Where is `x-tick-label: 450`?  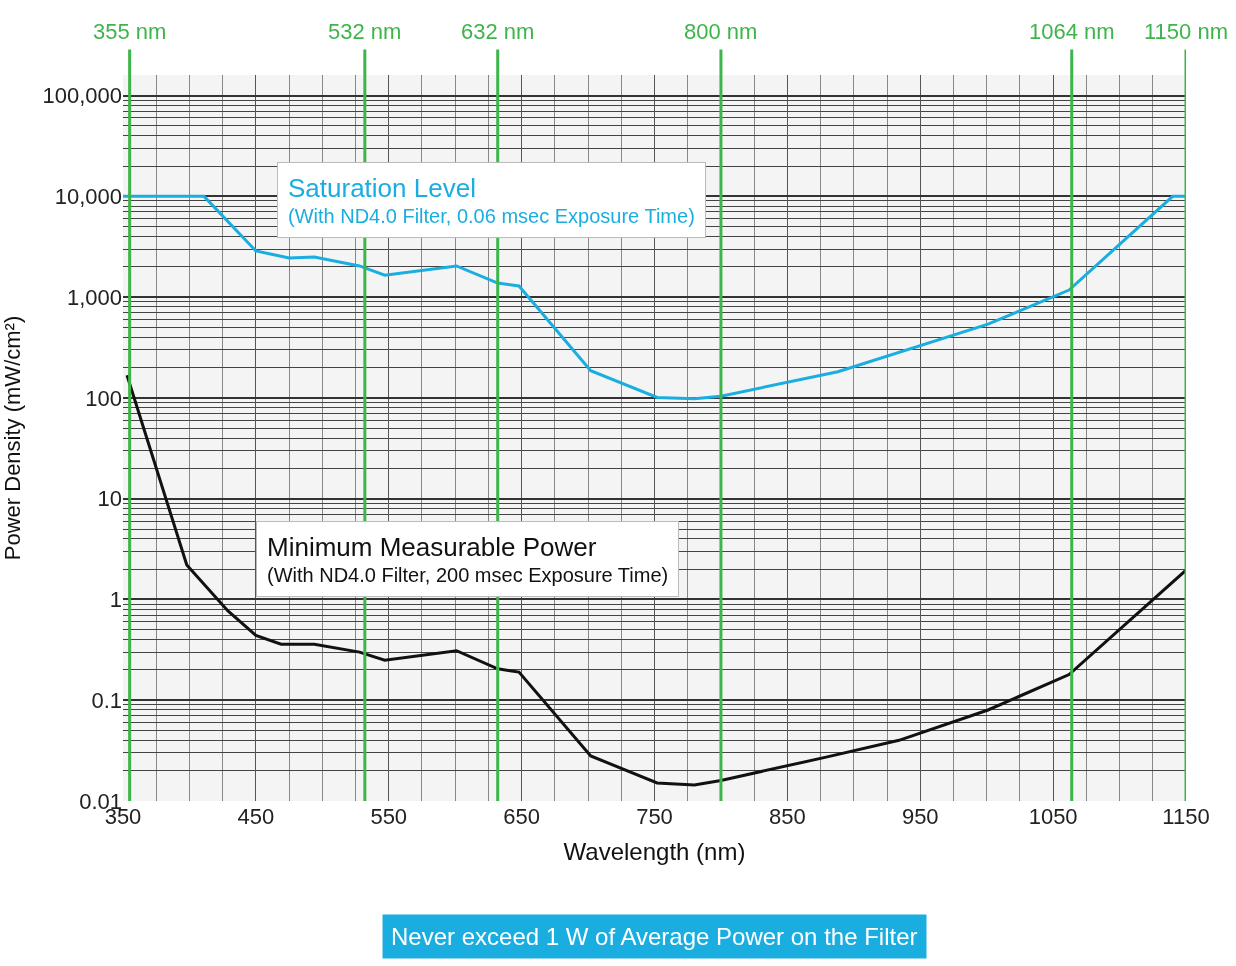
x-tick-label: 450 is located at coordinates (256, 816).